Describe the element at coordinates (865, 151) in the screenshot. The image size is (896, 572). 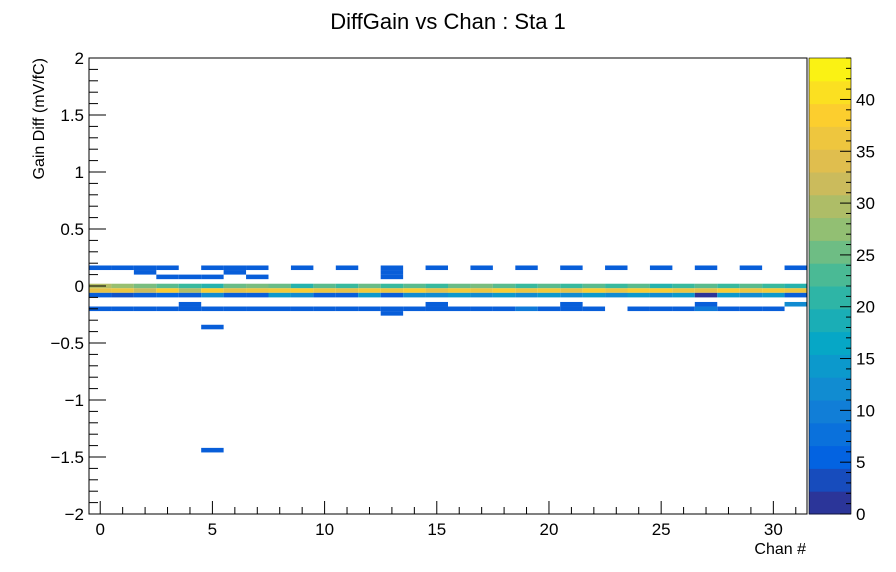
I see `colorbar-tick-label: 35` at that location.